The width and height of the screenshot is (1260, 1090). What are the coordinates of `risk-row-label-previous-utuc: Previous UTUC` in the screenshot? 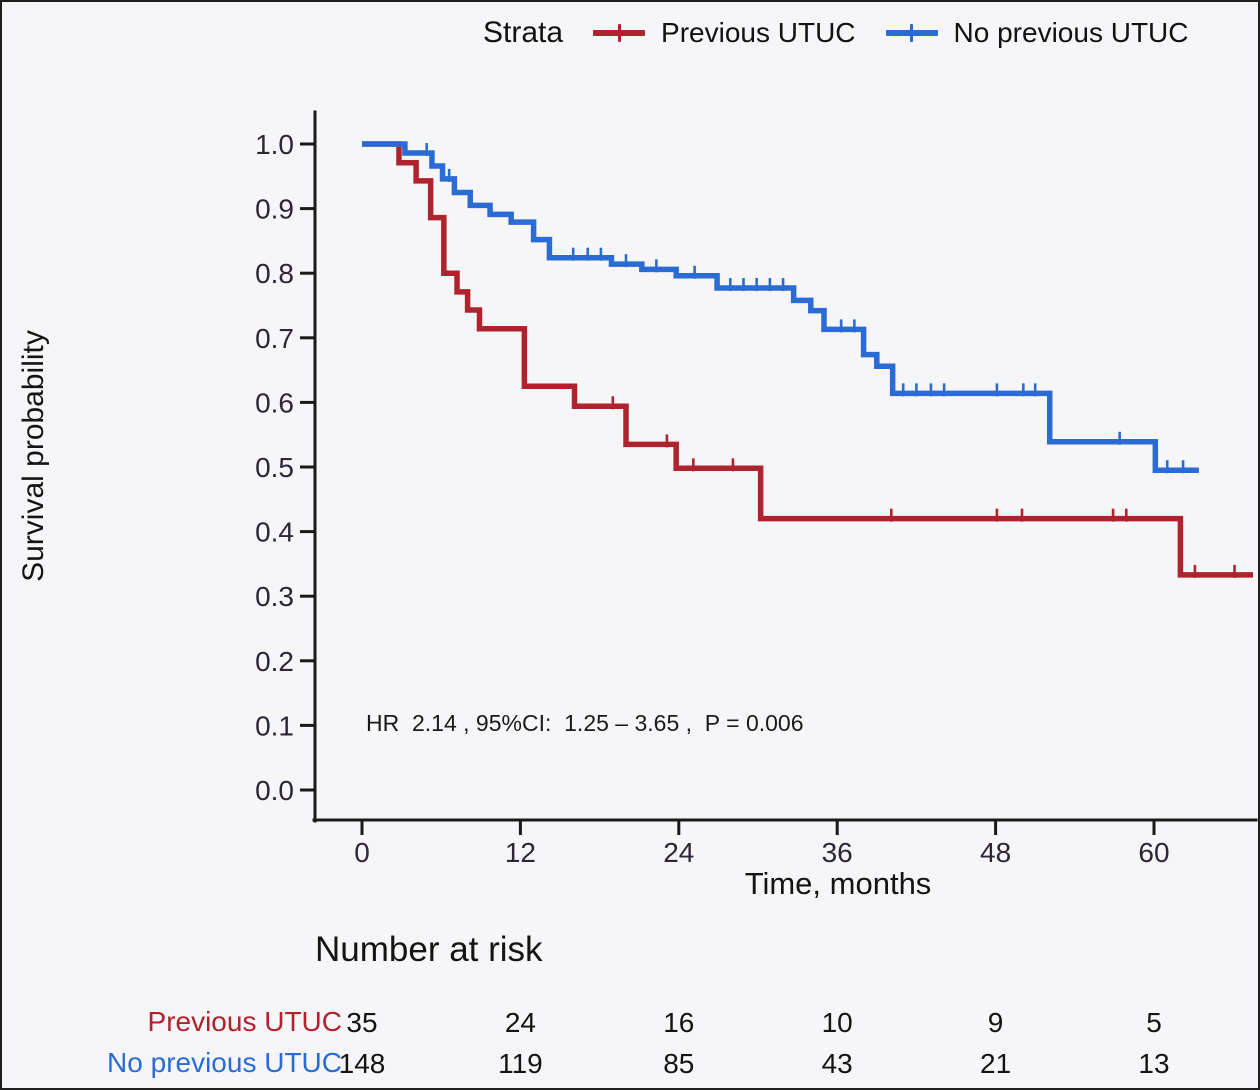 It's located at (244, 1021).